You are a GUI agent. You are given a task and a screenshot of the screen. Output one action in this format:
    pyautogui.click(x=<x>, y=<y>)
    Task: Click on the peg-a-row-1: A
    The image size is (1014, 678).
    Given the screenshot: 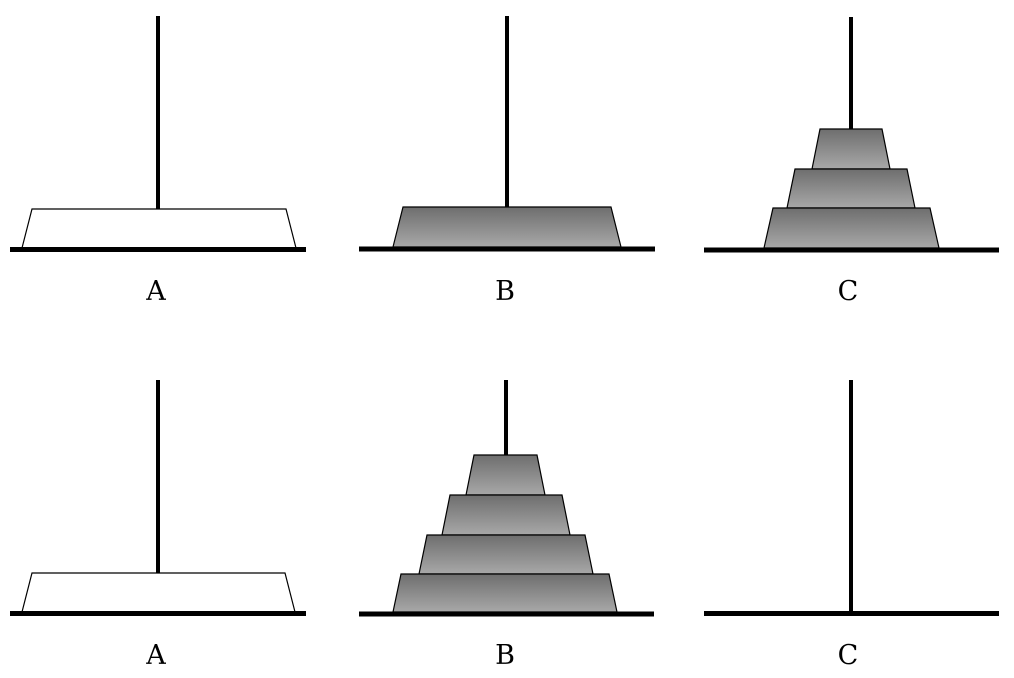 What is the action you would take?
    pyautogui.click(x=158, y=161)
    